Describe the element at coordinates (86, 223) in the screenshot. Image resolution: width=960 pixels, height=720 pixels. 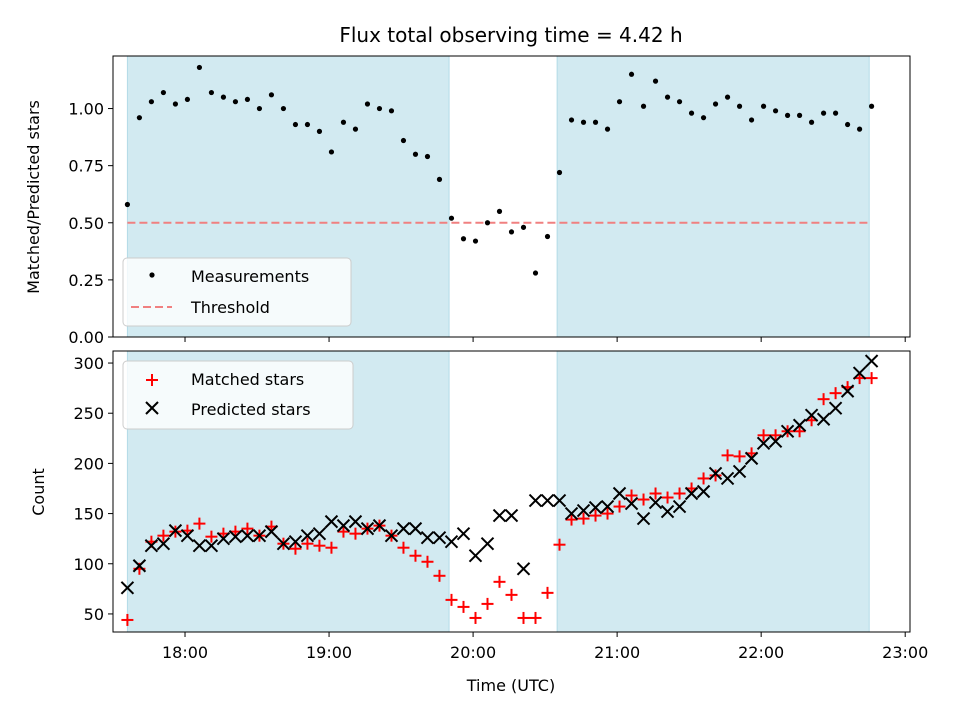
I see `ratio-y-tick-label: 0.50` at that location.